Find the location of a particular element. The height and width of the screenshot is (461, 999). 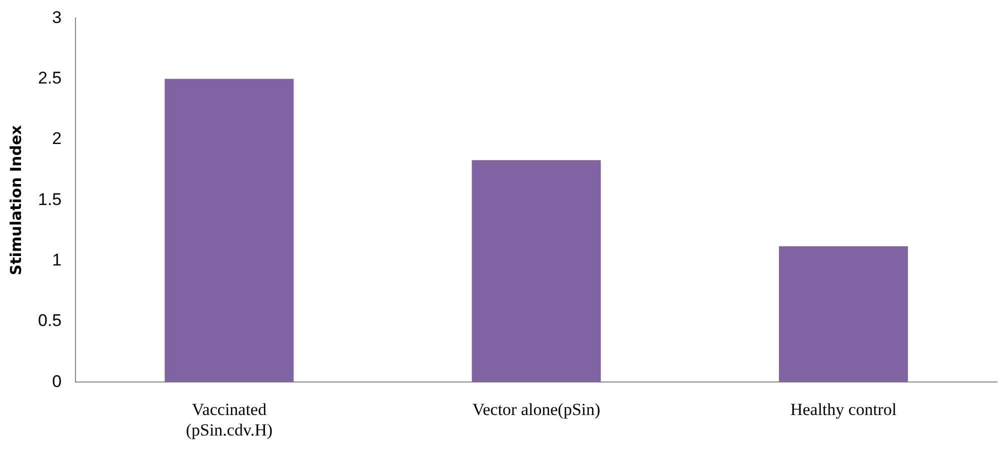

y-axis-title: Stimulation Index is located at coordinates (15, 200).